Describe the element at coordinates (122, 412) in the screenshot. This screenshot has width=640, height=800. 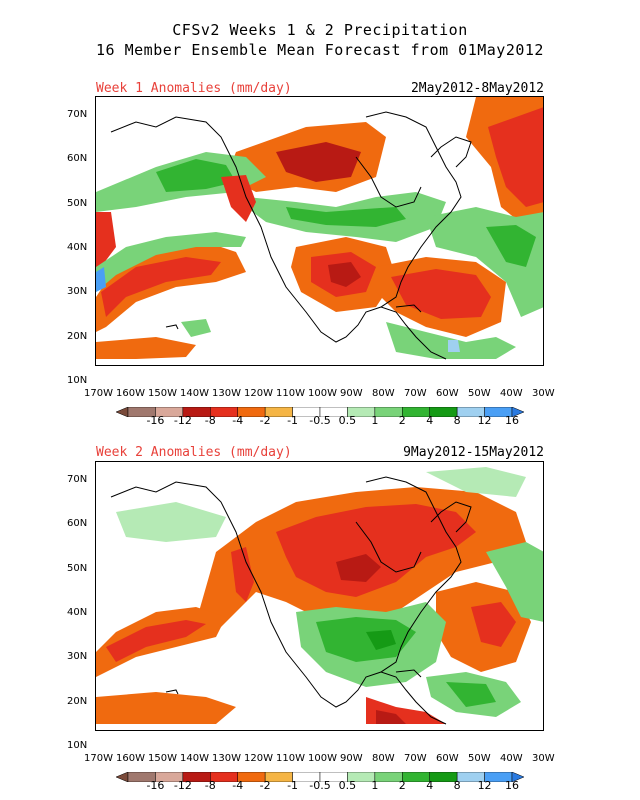
I see `colorbar-under-arrow` at that location.